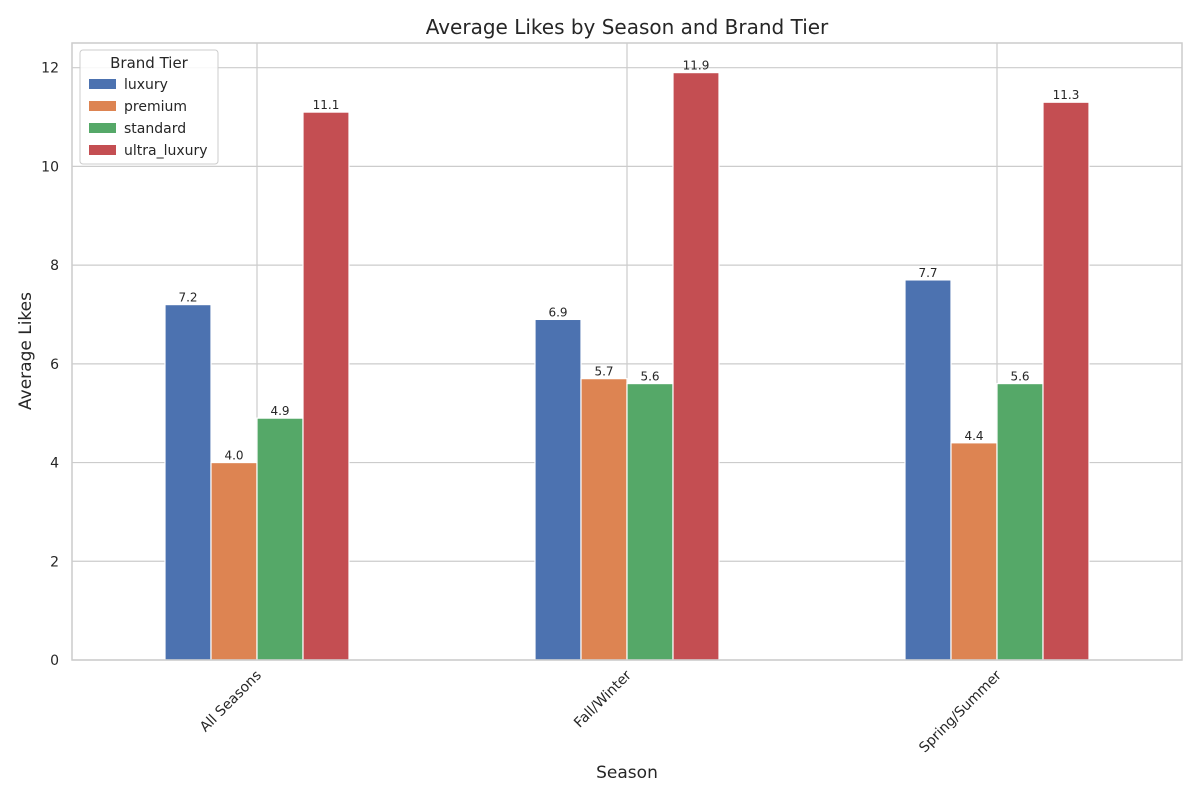  Describe the element at coordinates (166, 151) in the screenshot. I see `legend-label-ultra_luxury: ultra_luxury` at that location.